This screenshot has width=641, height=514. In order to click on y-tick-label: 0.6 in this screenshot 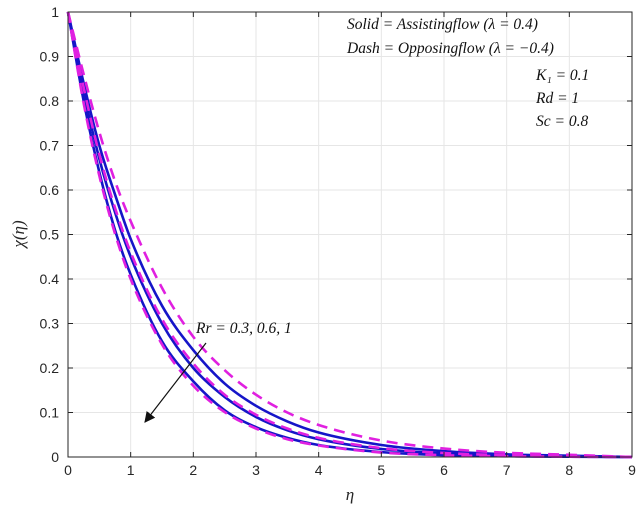, I will do `click(50, 190)`.